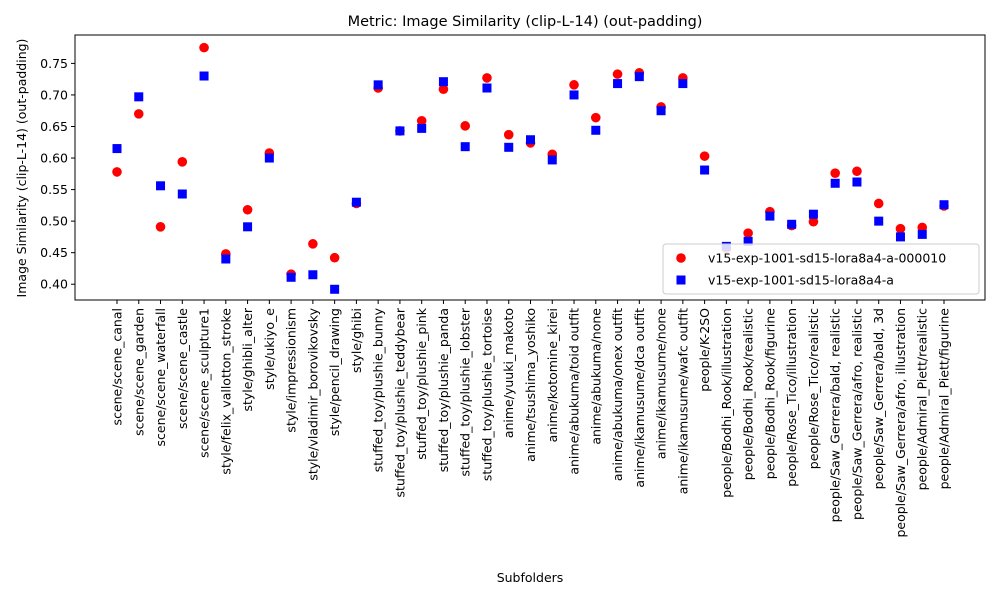 The image size is (1000, 600). Describe the element at coordinates (54, 158) in the screenshot. I see `y-tick-label: 0.60` at that location.